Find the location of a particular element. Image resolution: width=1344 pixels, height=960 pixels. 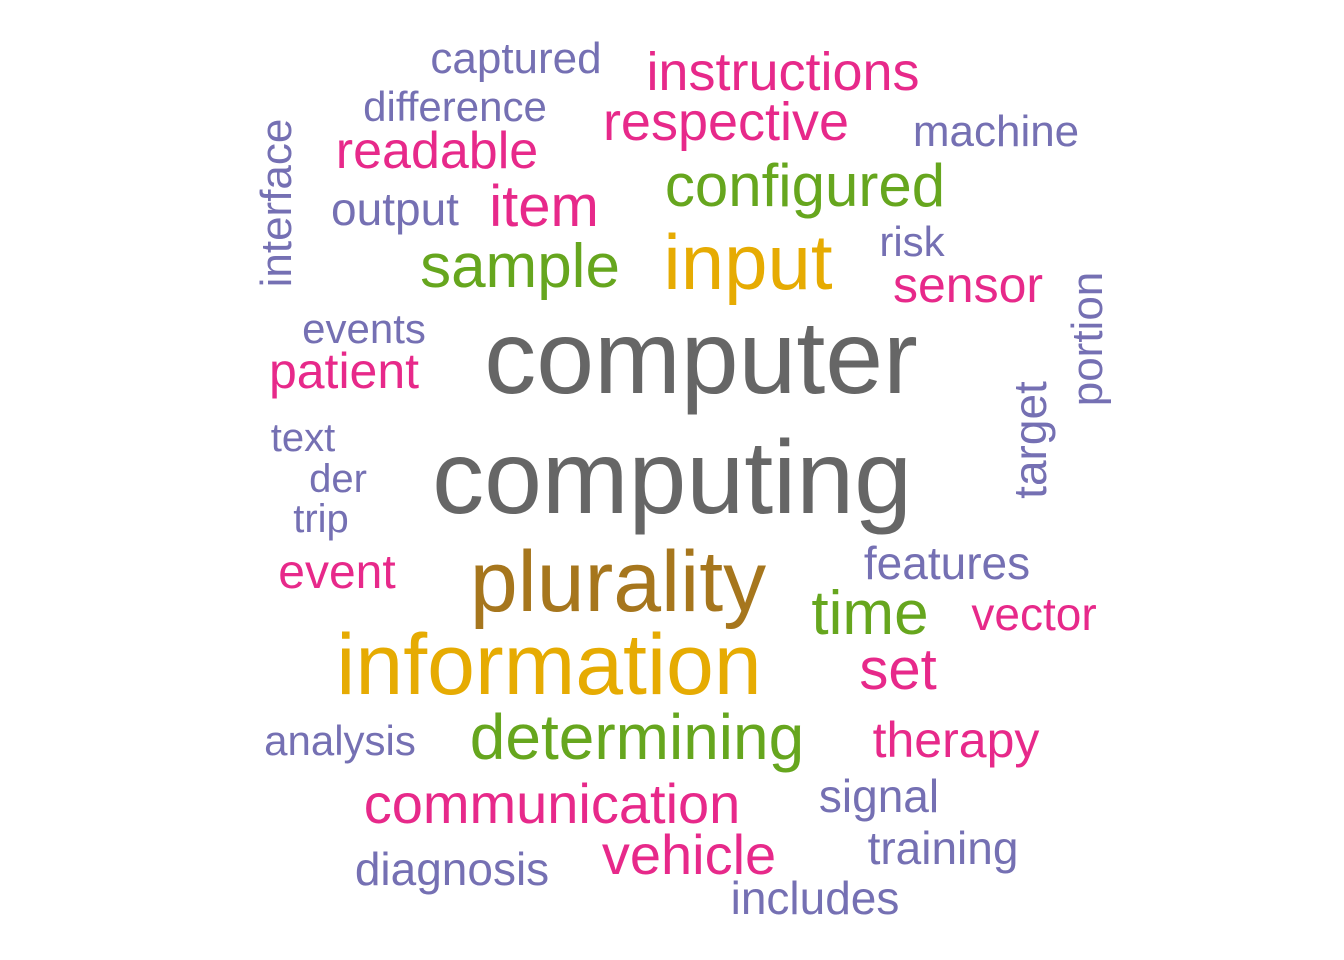

word-target: target is located at coordinates (1030, 440).